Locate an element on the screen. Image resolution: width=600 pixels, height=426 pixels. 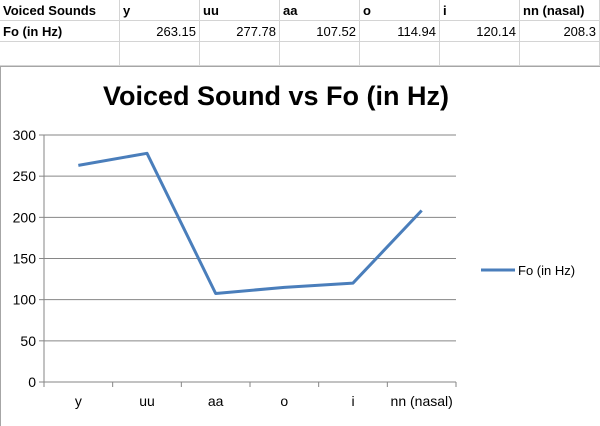
y-tick-label: 0 is located at coordinates (32, 382).